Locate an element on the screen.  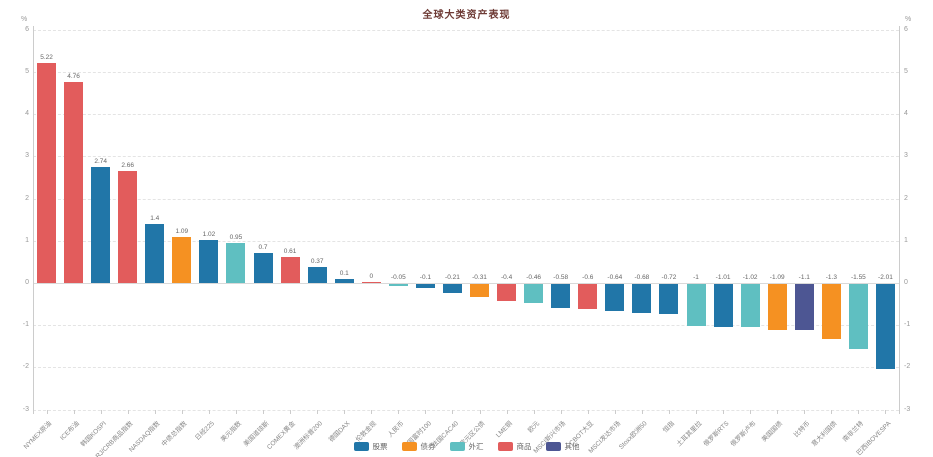
y-axis-label-right: 2 is located at coordinates (906, 198).